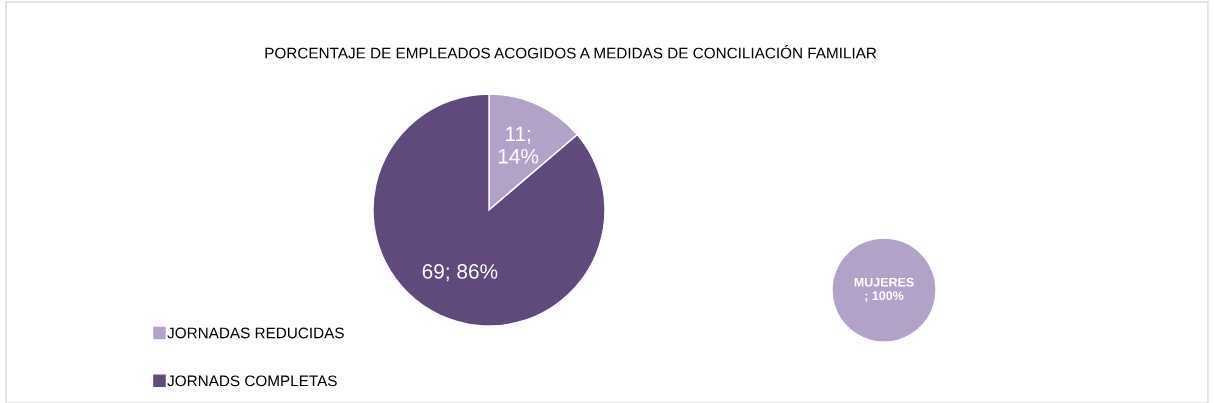  I want to click on legend-label: JORNADAS REDUCIDAS, so click(255, 333).